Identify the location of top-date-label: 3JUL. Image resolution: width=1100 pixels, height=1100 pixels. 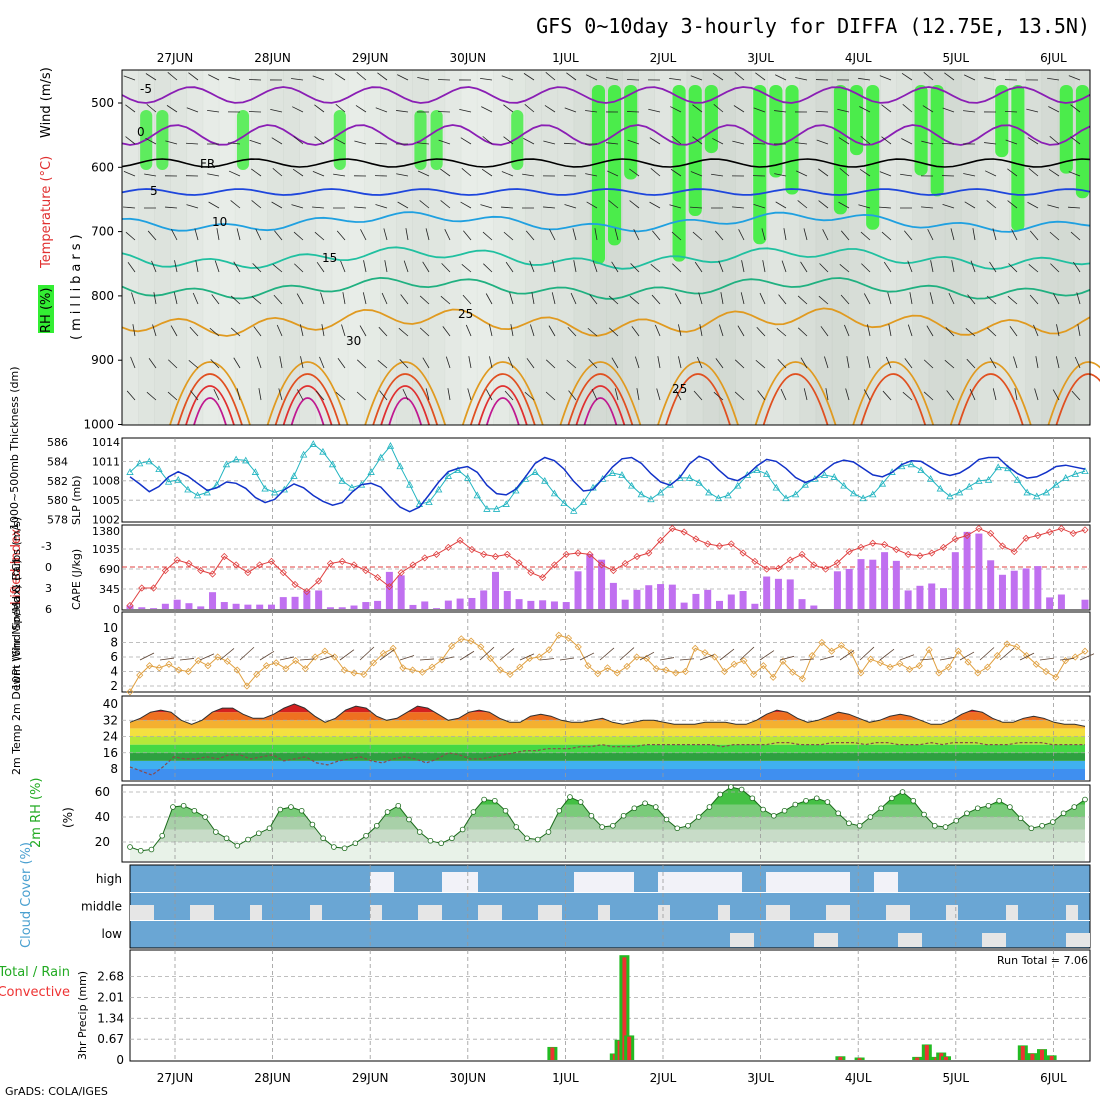
(760, 58).